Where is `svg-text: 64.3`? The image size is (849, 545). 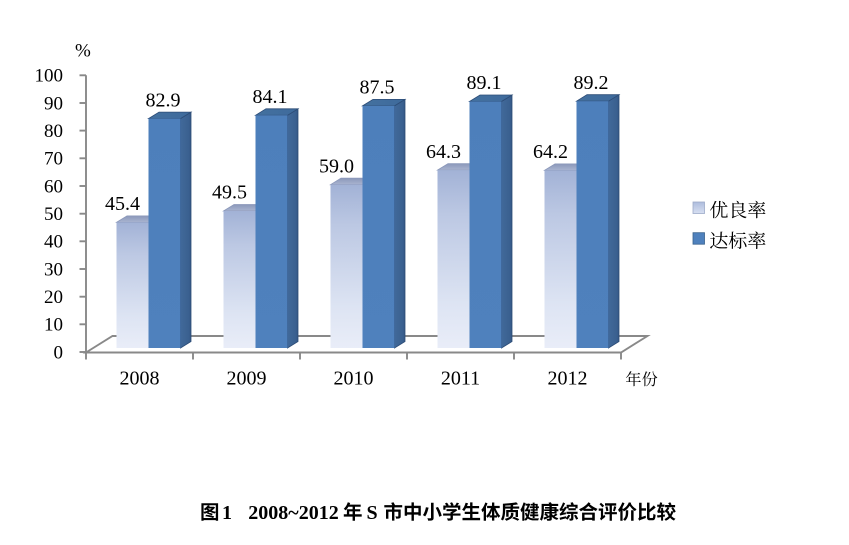 svg-text: 64.3 is located at coordinates (443, 152).